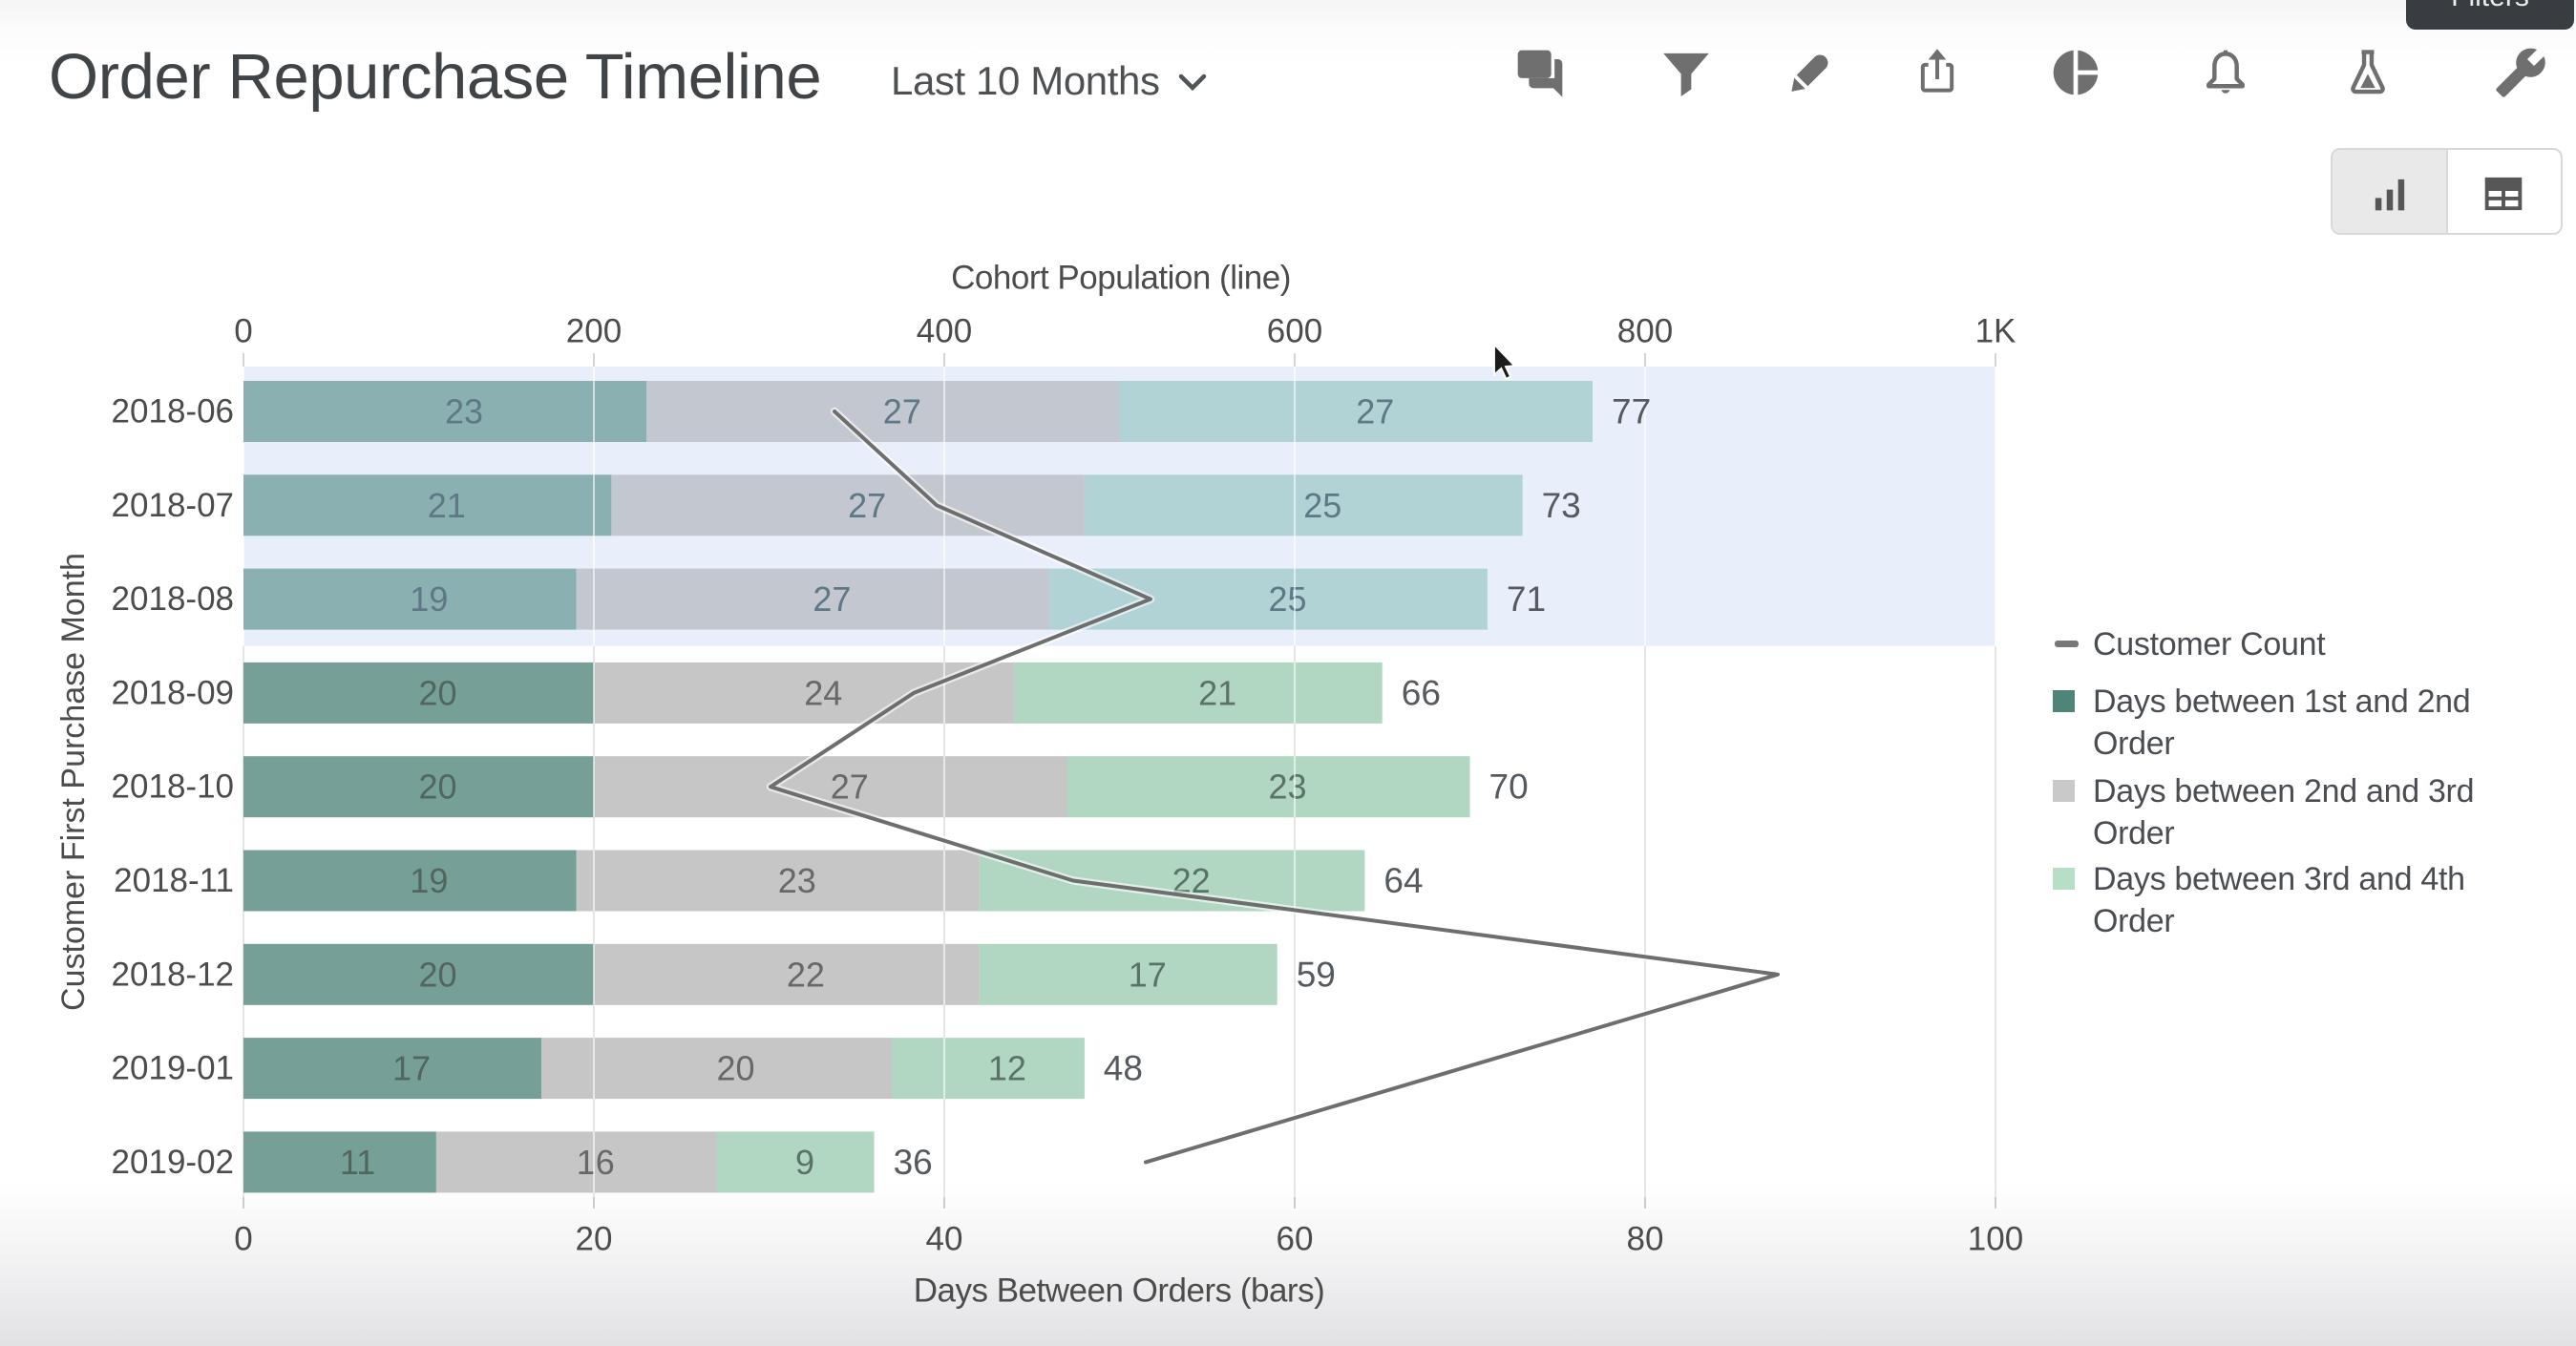 The height and width of the screenshot is (1346, 2576). Describe the element at coordinates (173, 1069) in the screenshot. I see `svg-text: 2019-01` at that location.